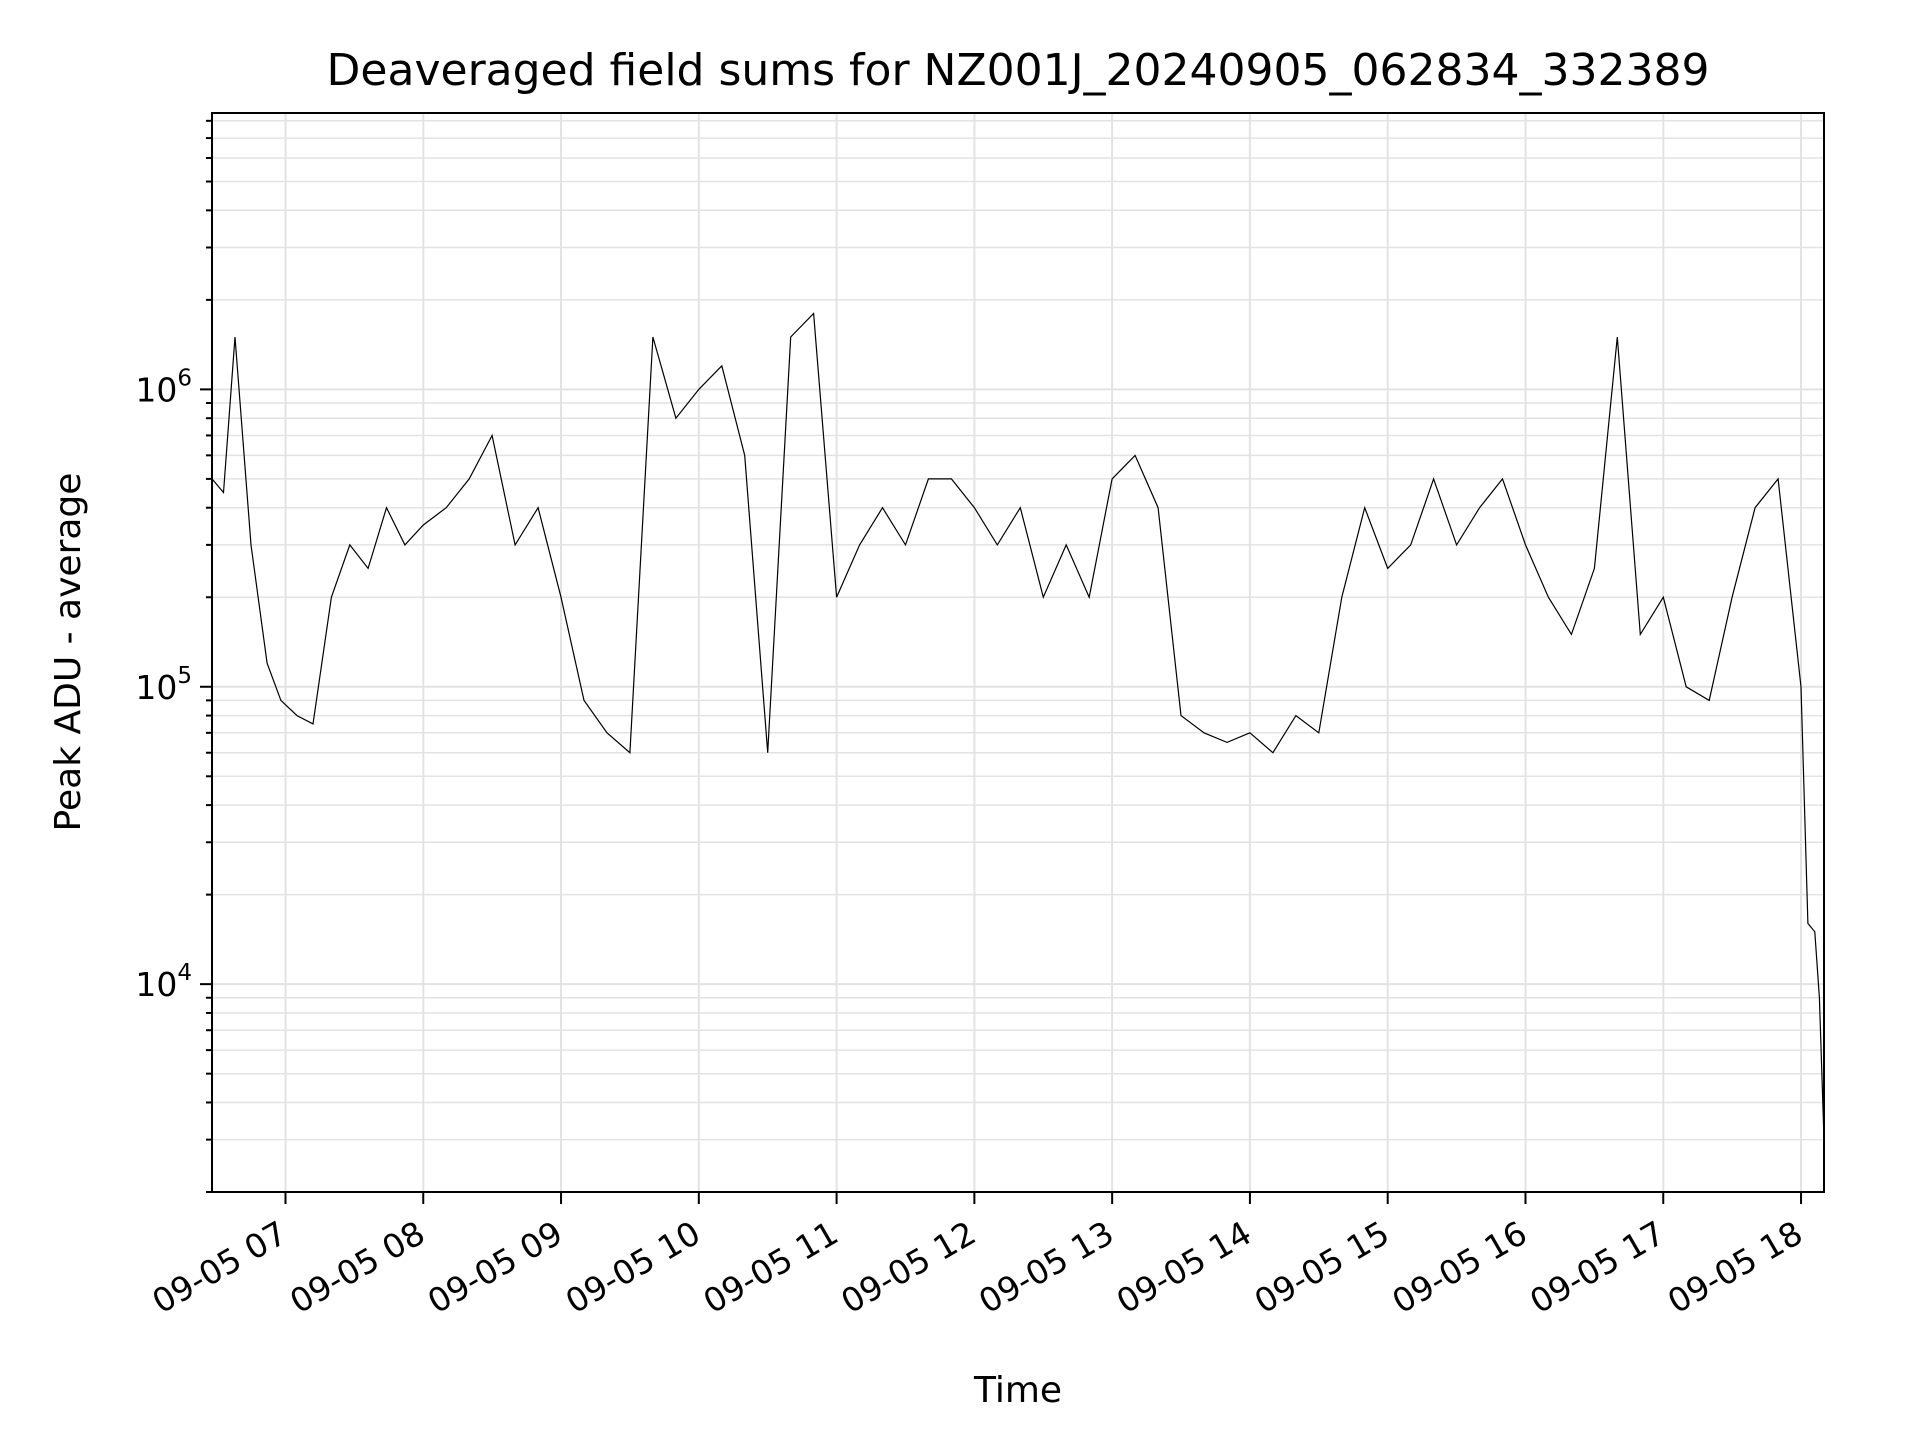  Describe the element at coordinates (173, 656) in the screenshot. I see `y-axis: 10⁴ 10⁵ 10⁶` at that location.